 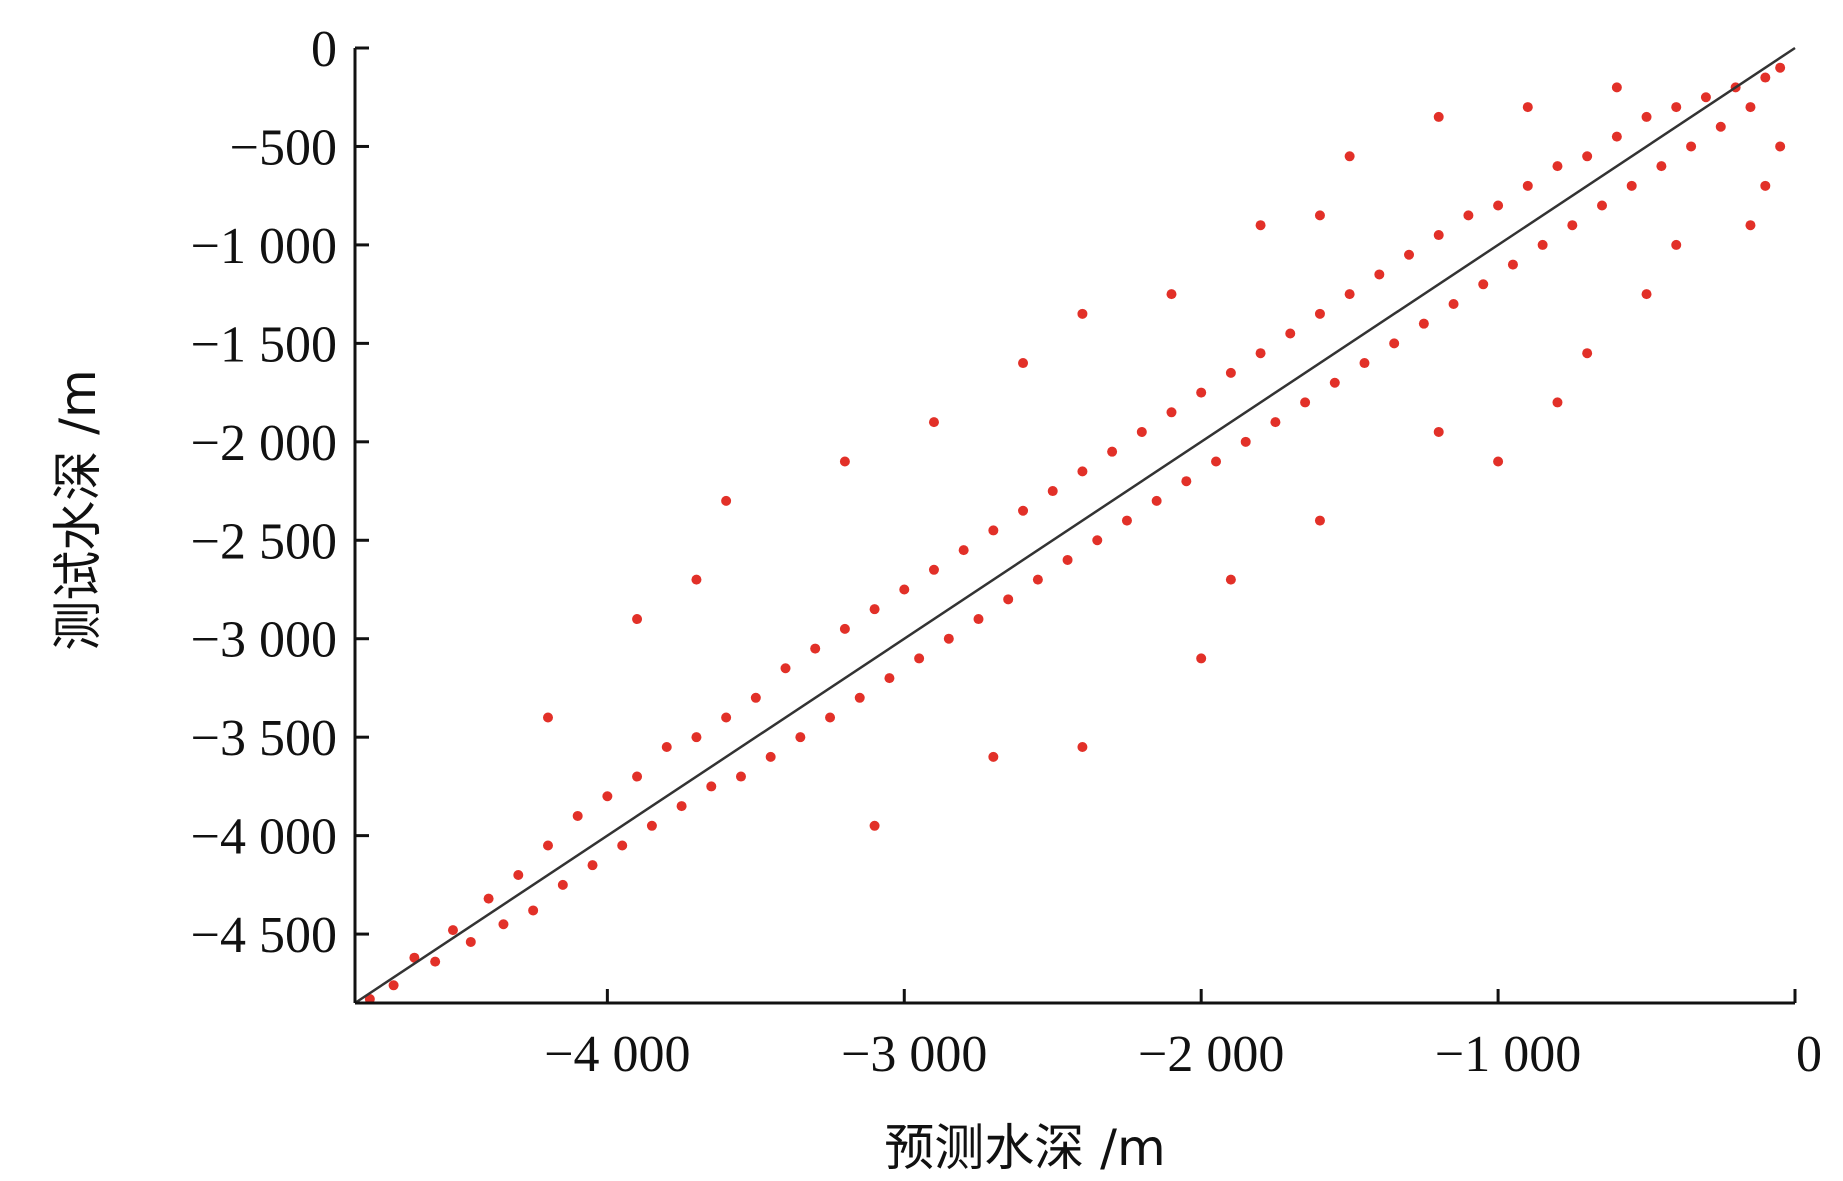 What do you see at coordinates (264, 344) in the screenshot?
I see `y-tick-label: −1 500` at bounding box center [264, 344].